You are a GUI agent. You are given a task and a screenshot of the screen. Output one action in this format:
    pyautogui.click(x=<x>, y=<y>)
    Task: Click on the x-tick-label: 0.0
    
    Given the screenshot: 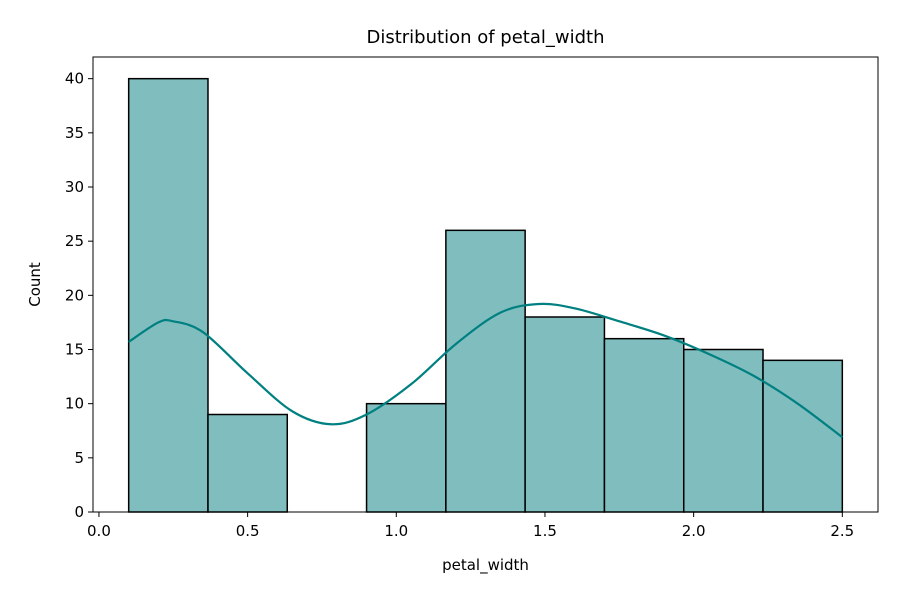 What is the action you would take?
    pyautogui.click(x=99, y=531)
    